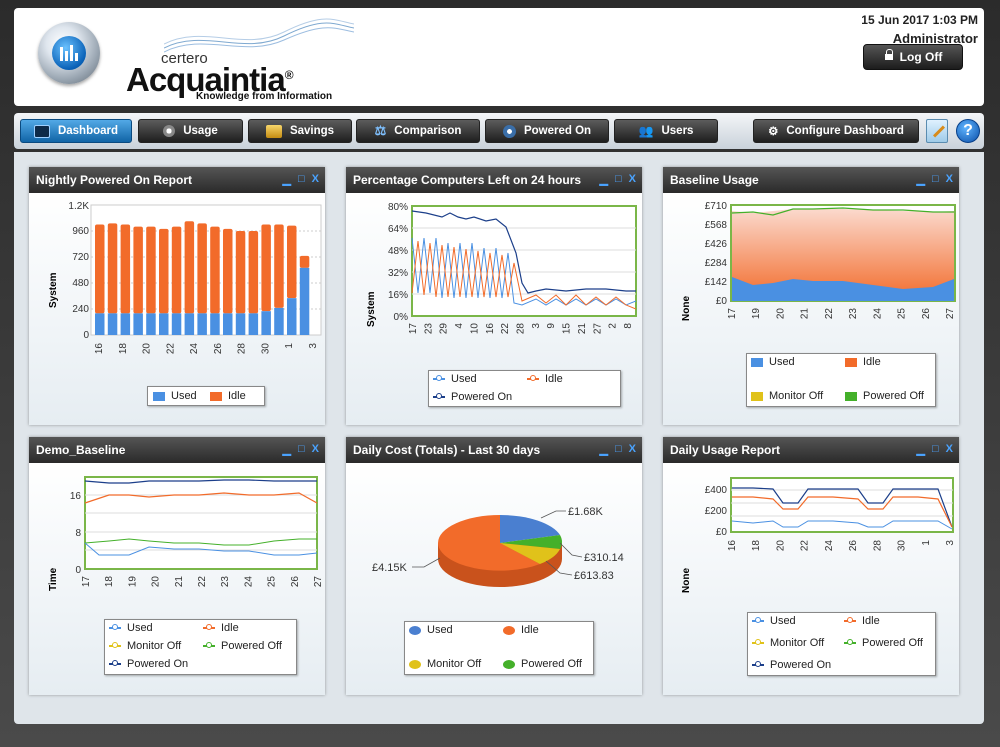  What do you see at coordinates (968, 131) in the screenshot?
I see `help-button: ?` at bounding box center [968, 131].